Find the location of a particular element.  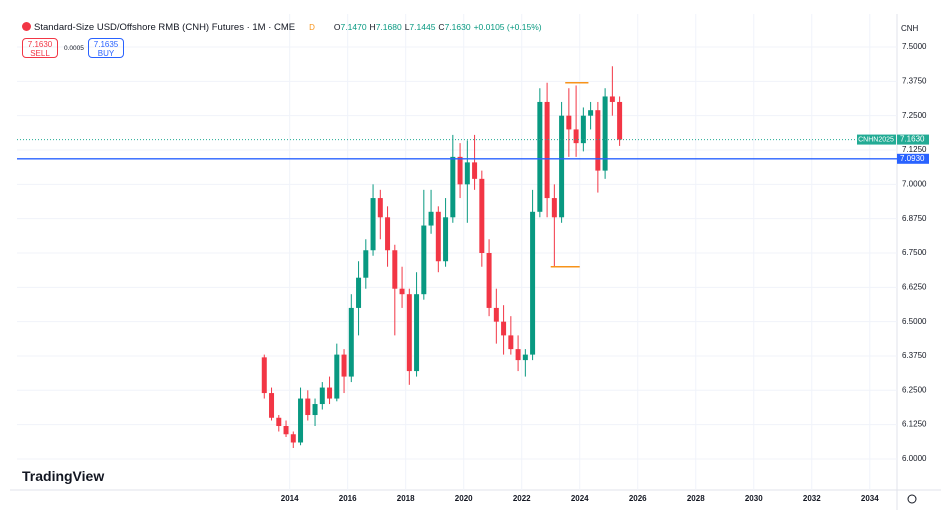

buy-button: 7.1635 BUY is located at coordinates (106, 48).